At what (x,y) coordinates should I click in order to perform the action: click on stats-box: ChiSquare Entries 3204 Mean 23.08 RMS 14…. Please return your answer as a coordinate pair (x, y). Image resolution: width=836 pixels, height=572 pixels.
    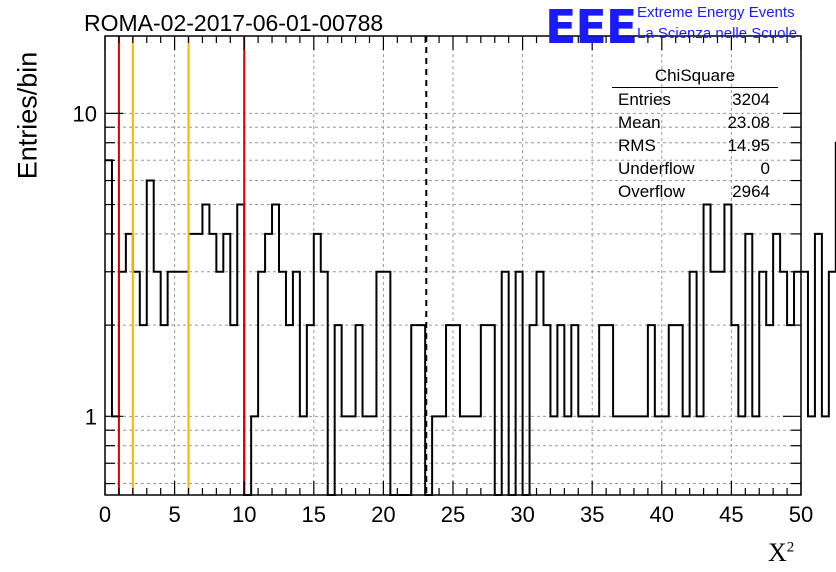
    Looking at the image, I should click on (695, 135).